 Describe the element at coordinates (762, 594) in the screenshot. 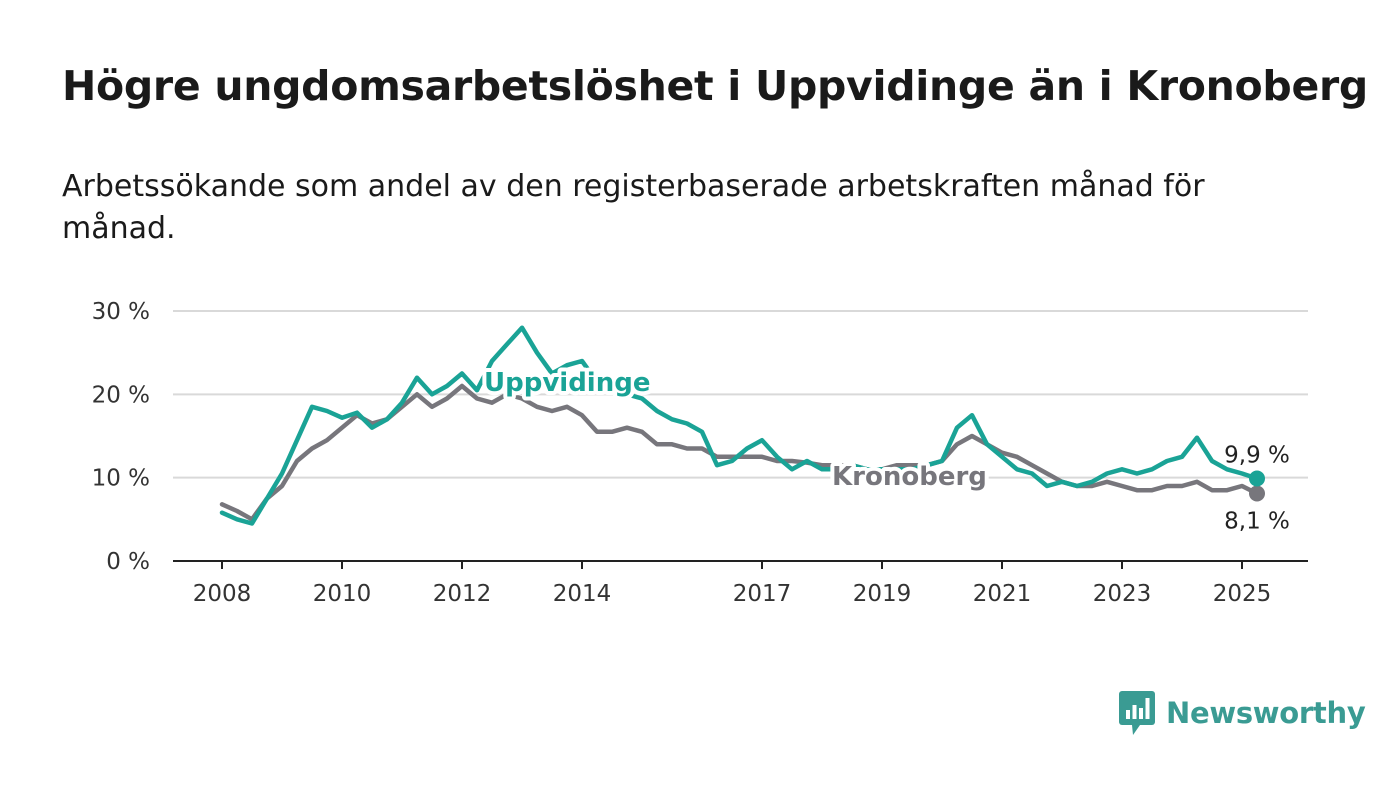

I see `x-tick-label: 2017` at that location.